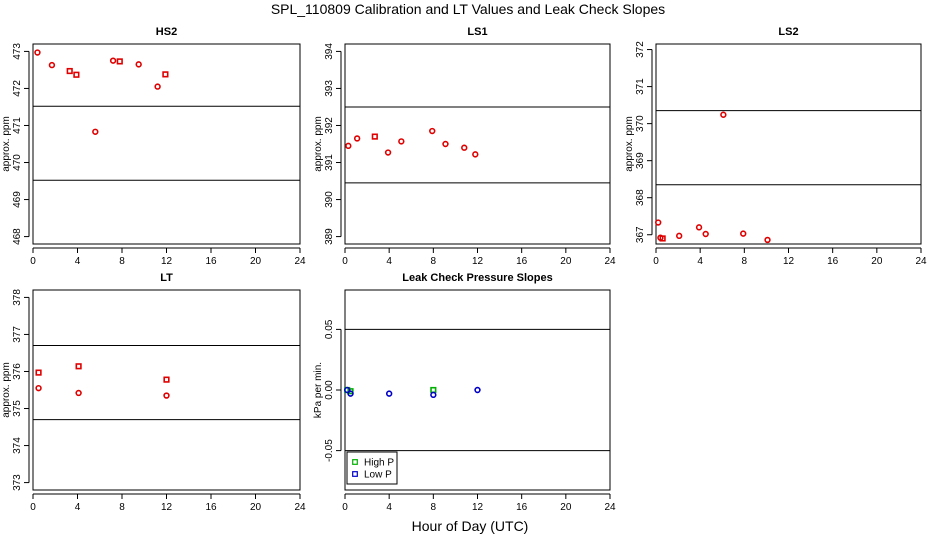 The width and height of the screenshot is (936, 540). What do you see at coordinates (329, 390) in the screenshot?
I see `y-tick-label: 0.00` at bounding box center [329, 390].